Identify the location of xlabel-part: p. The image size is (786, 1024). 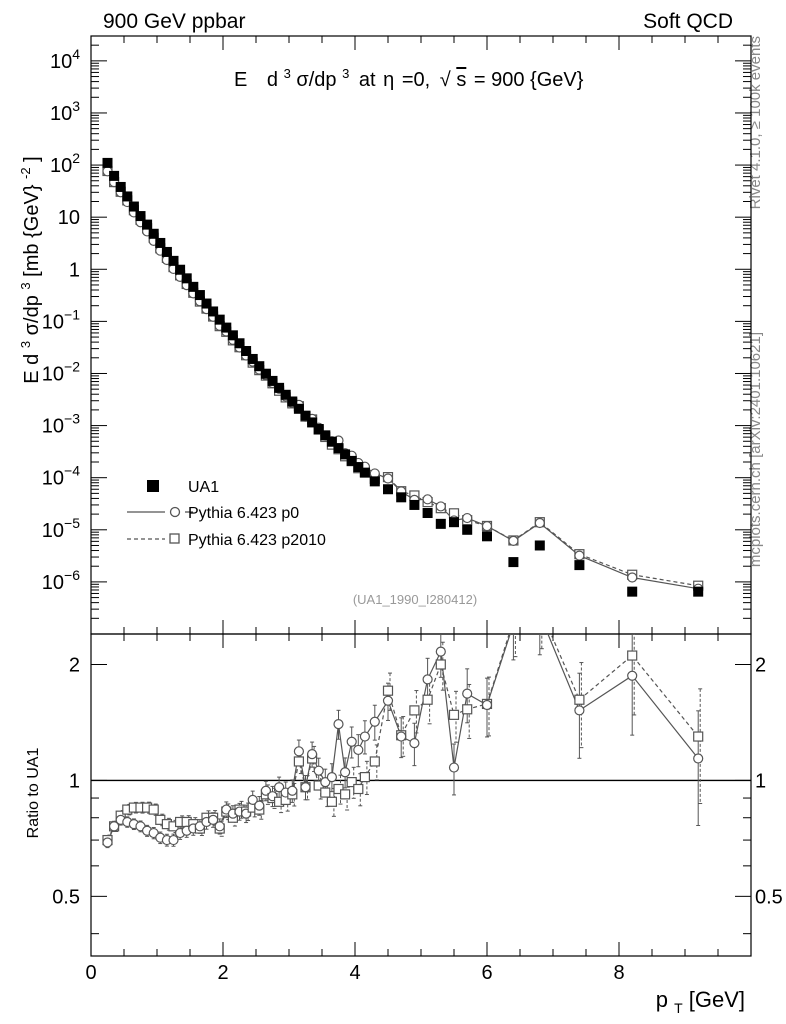
(662, 999).